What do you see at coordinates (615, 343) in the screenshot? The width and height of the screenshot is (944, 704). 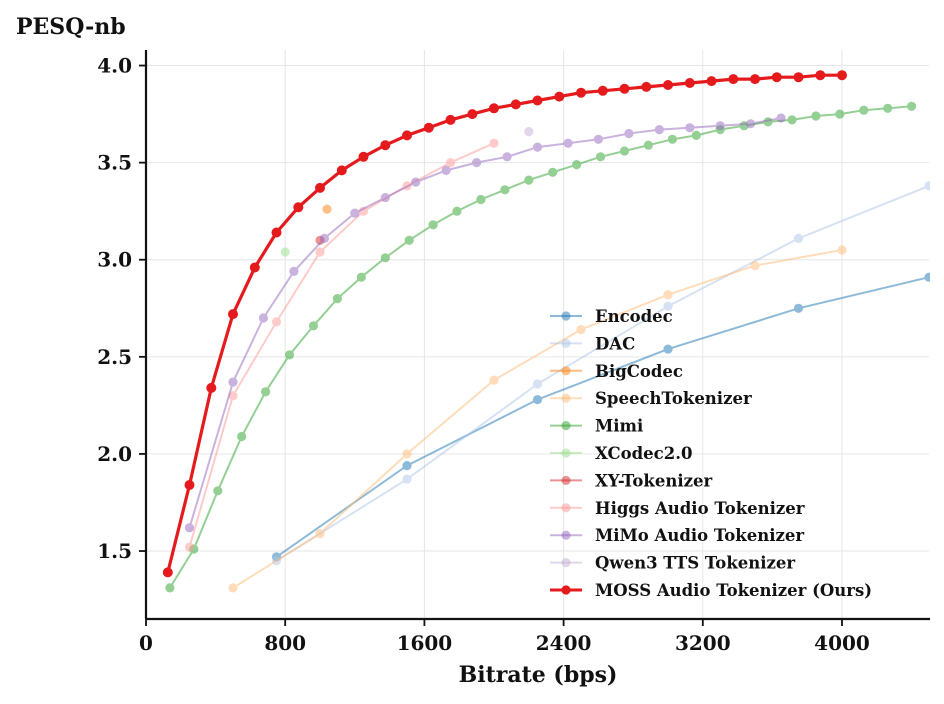 I see `legend-label: DAC` at bounding box center [615, 343].